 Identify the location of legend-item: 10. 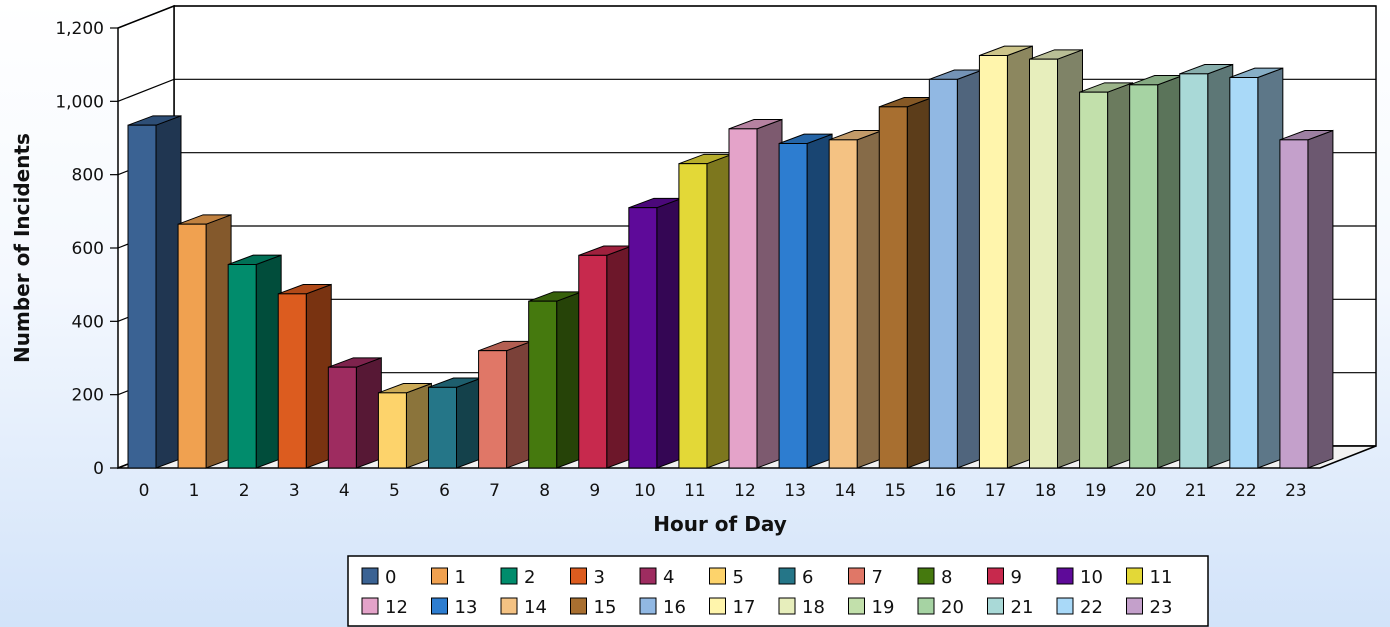
(1079, 577).